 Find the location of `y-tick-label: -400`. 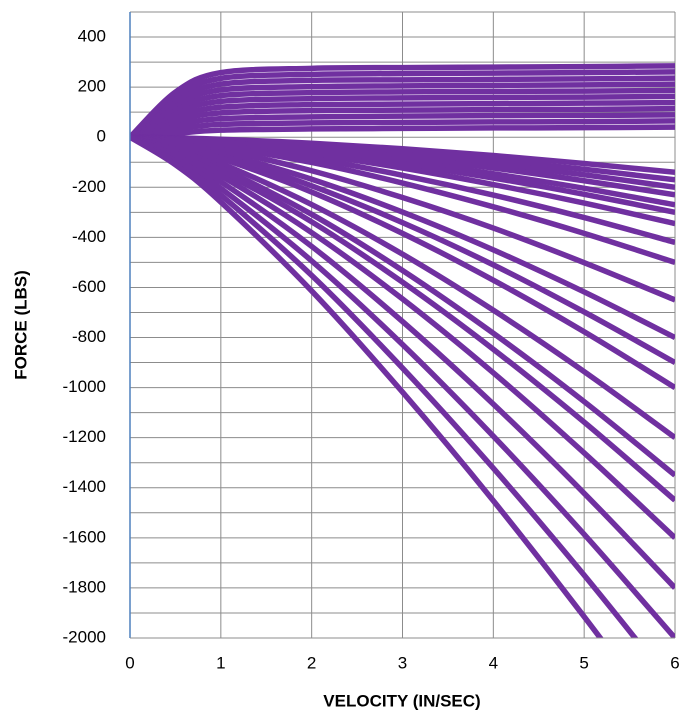

y-tick-label: -400 is located at coordinates (89, 236).